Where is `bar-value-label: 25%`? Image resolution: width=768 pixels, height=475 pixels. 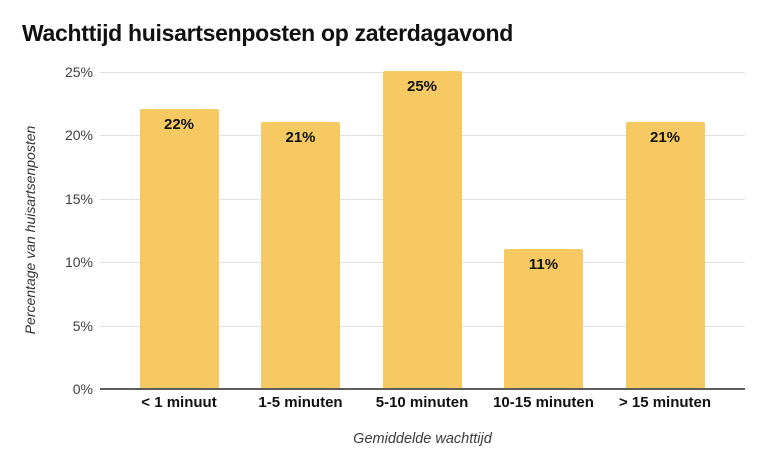
bar-value-label: 25% is located at coordinates (422, 86).